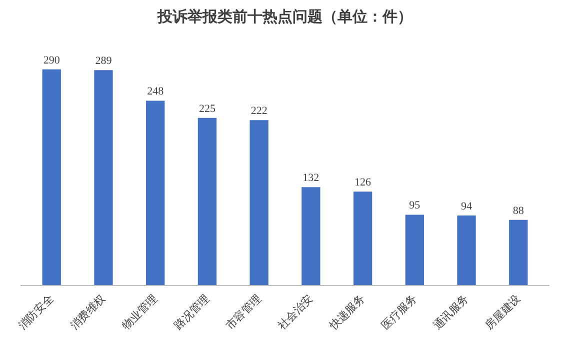 This screenshot has width=564, height=339. Describe the element at coordinates (399, 312) in the screenshot. I see `x-tick-label: 医疗服务` at that location.